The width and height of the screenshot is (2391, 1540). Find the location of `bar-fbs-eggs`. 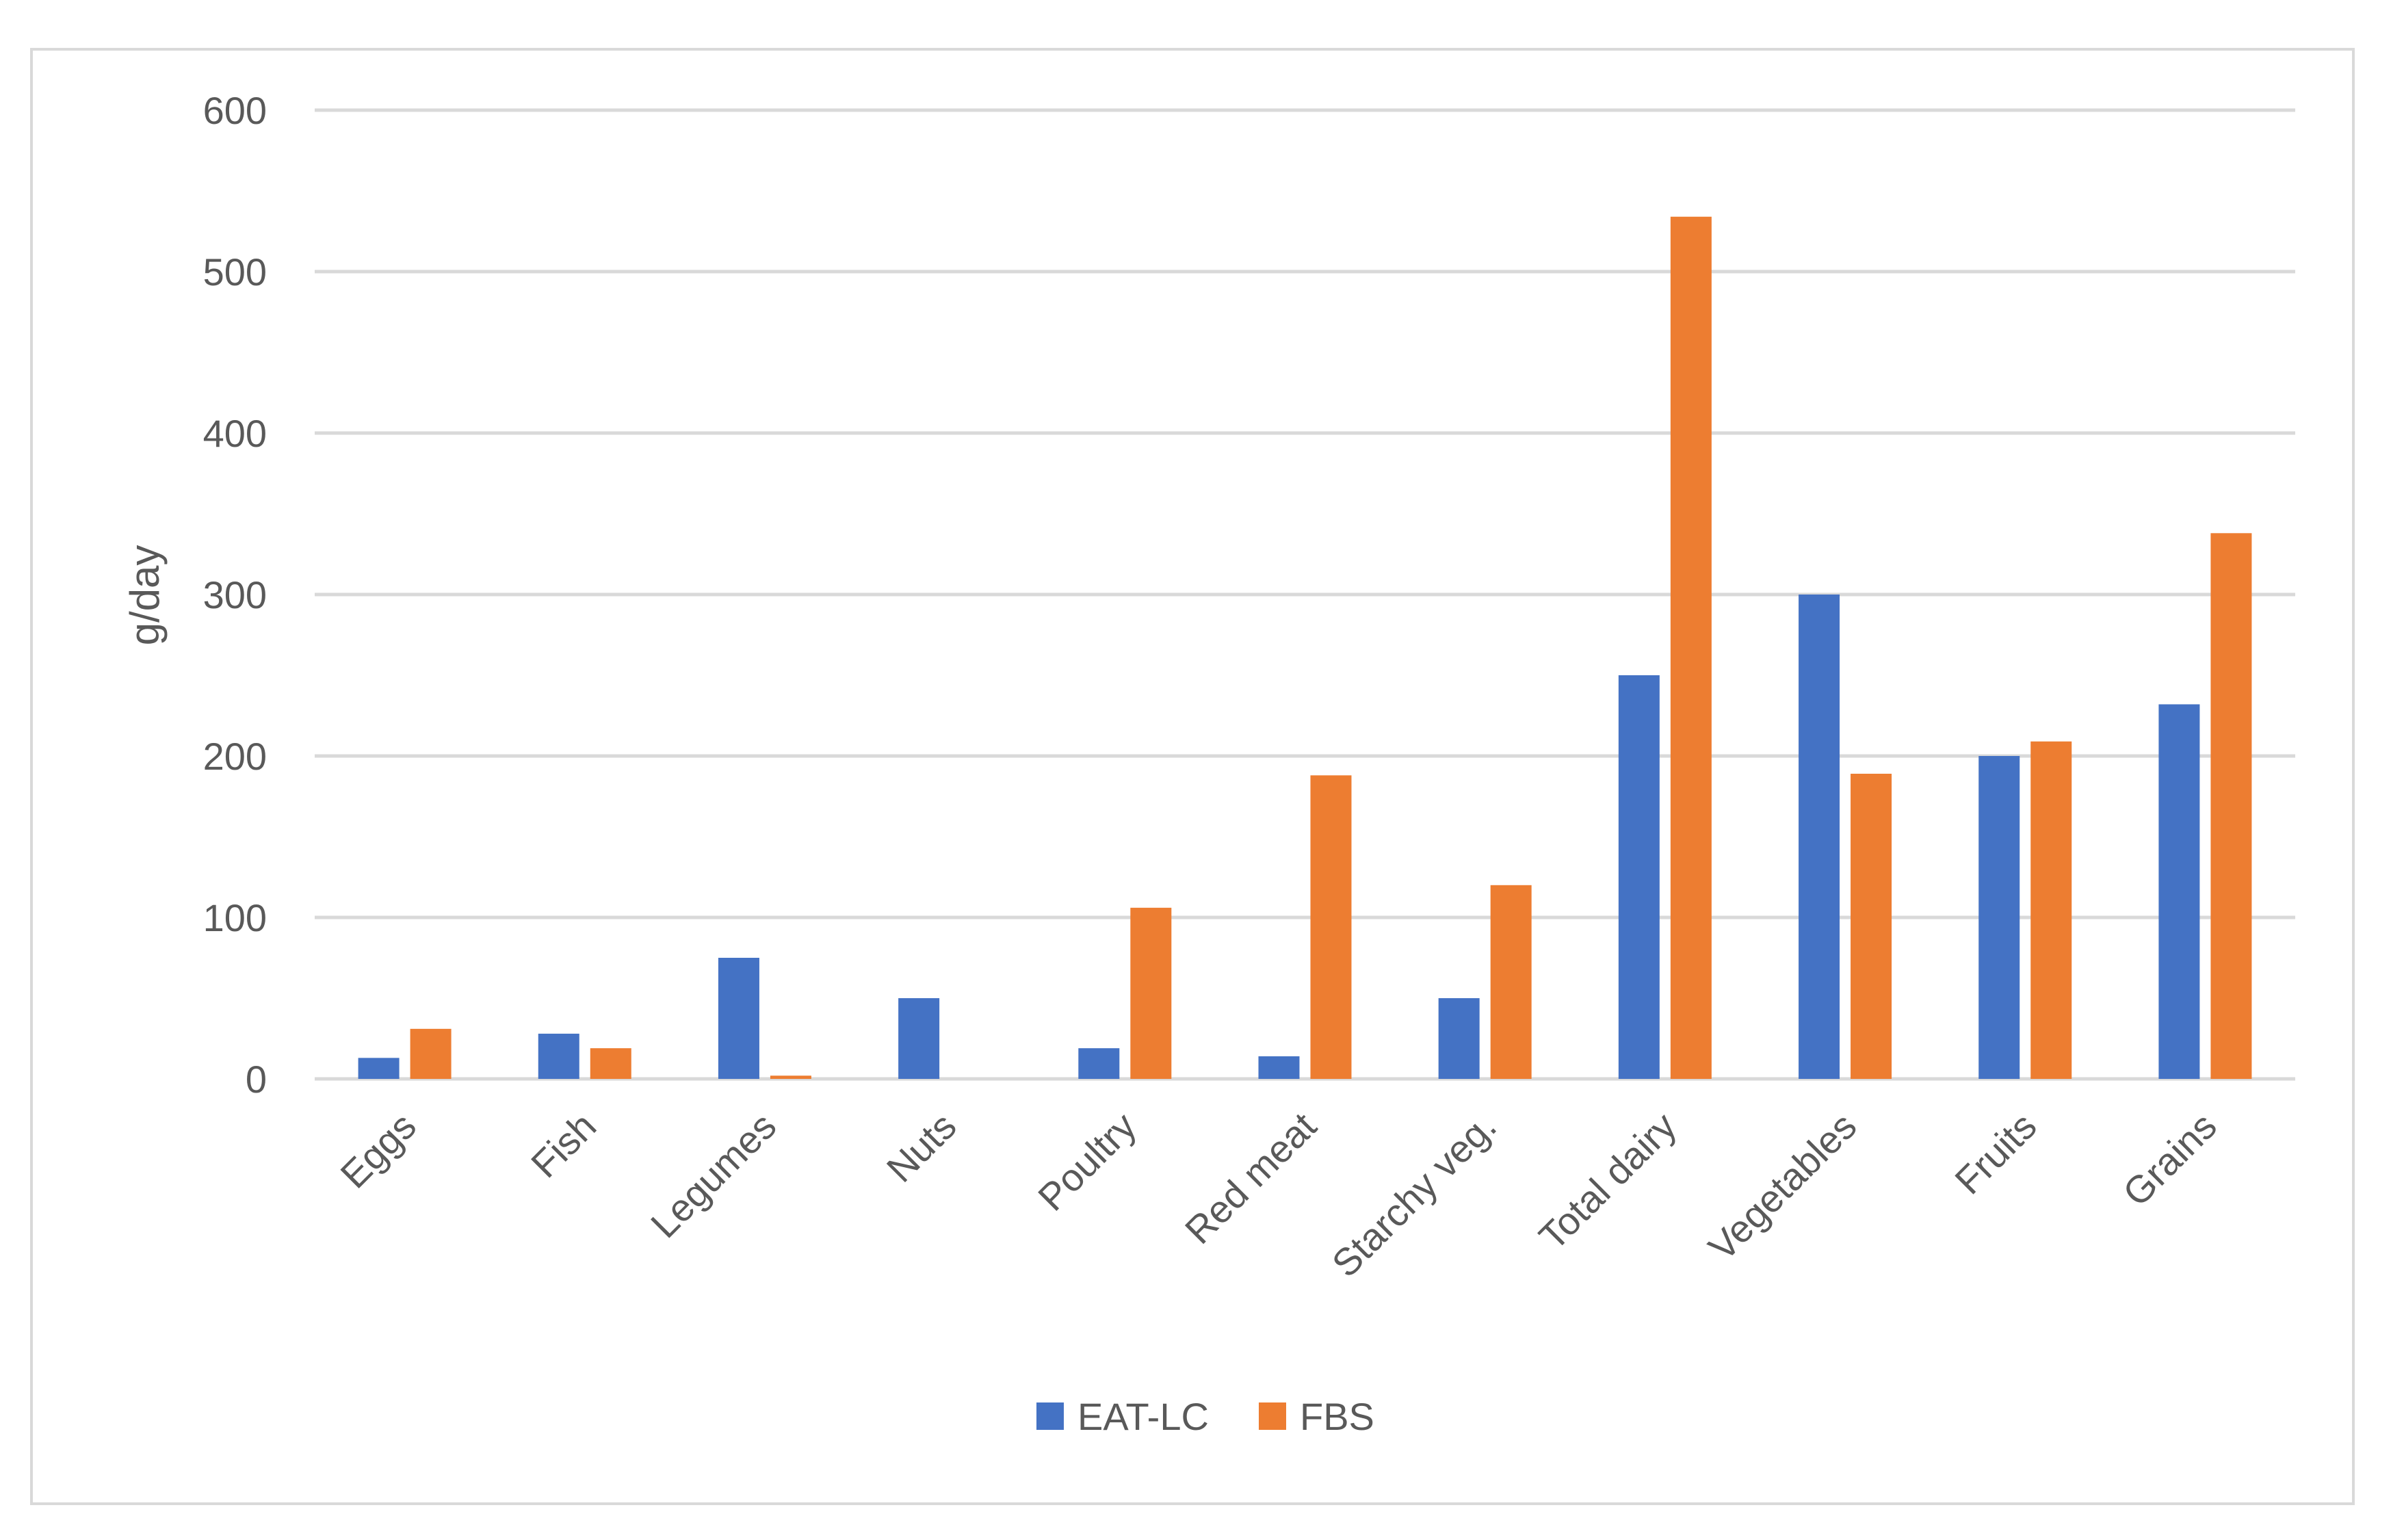

bar-fbs-eggs is located at coordinates (431, 1053).